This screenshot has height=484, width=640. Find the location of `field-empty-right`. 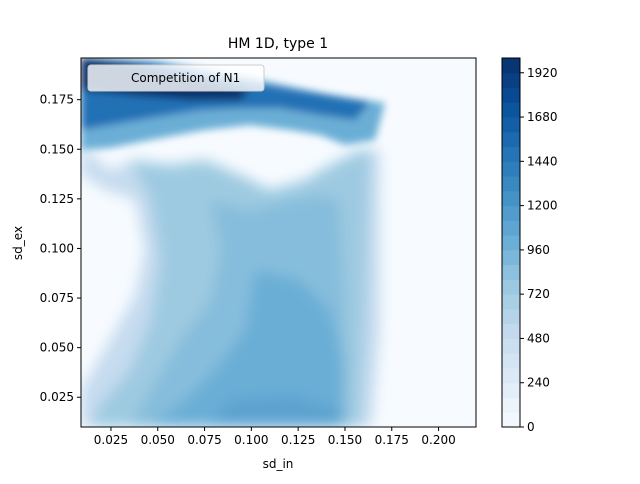

field-empty-right is located at coordinates (432, 194).